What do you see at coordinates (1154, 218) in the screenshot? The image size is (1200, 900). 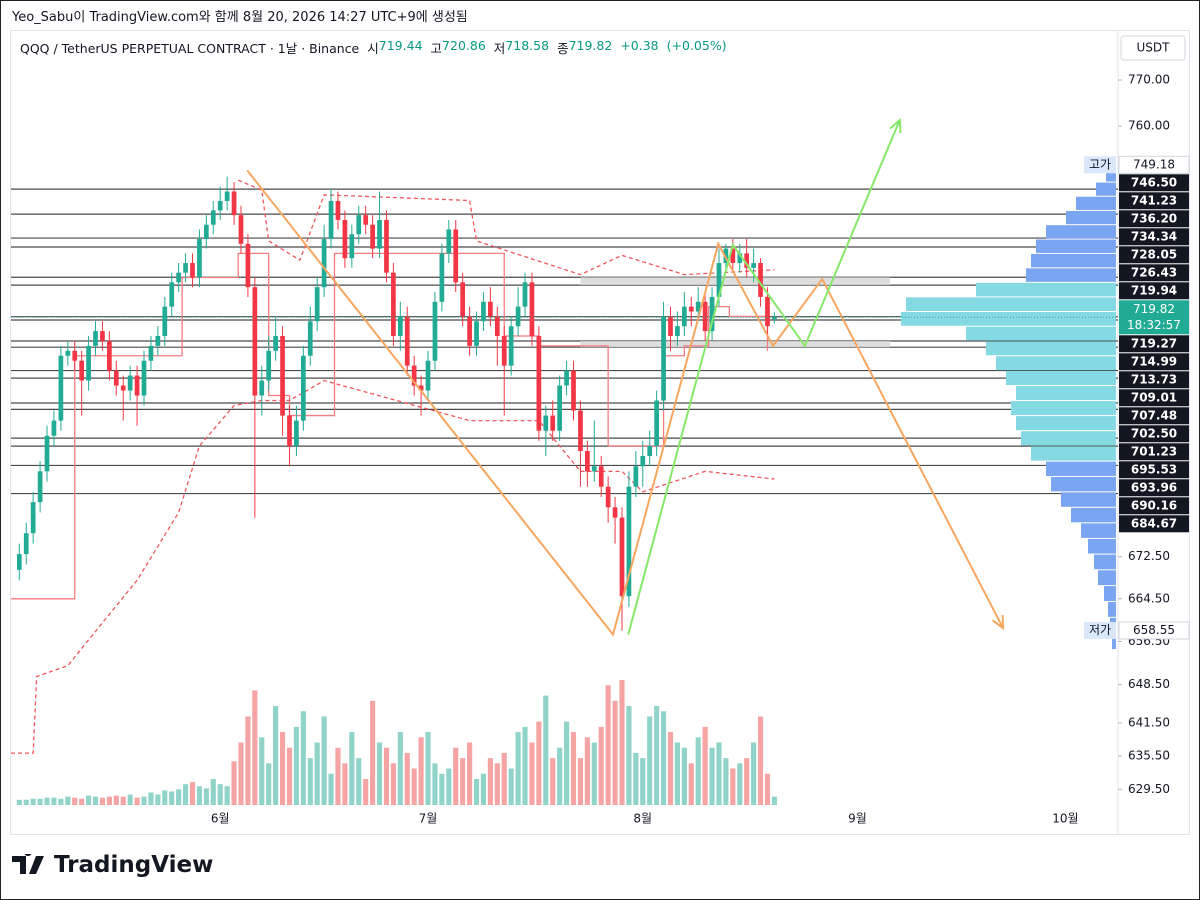 I see `level-label: 736.20` at bounding box center [1154, 218].